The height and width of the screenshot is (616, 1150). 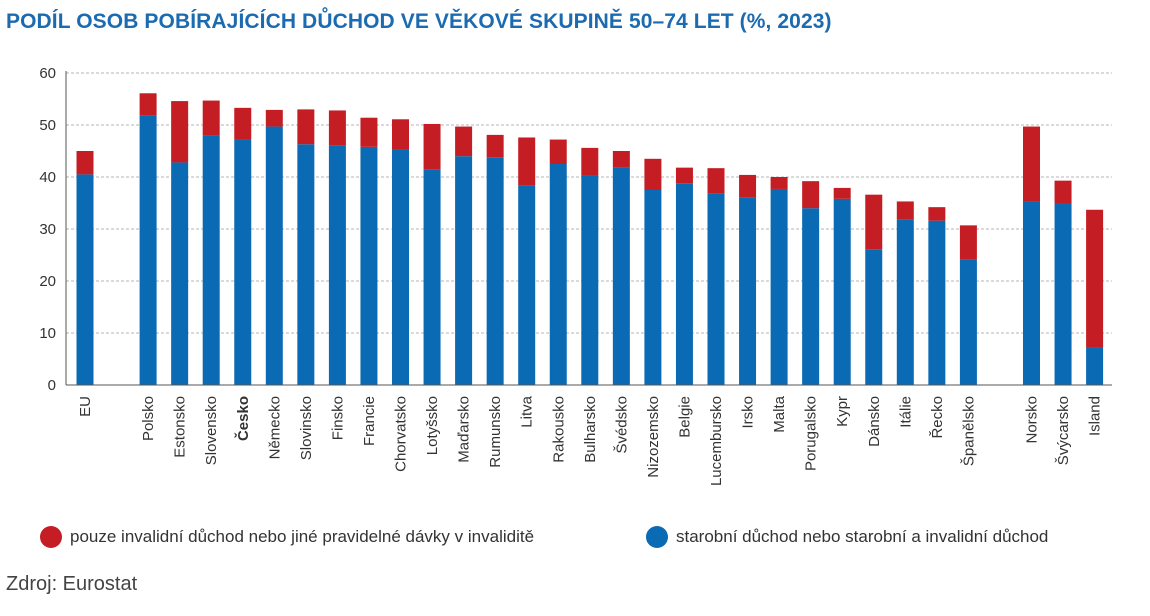 What do you see at coordinates (401, 434) in the screenshot?
I see `x-tick-label: Chorvatsko` at bounding box center [401, 434].